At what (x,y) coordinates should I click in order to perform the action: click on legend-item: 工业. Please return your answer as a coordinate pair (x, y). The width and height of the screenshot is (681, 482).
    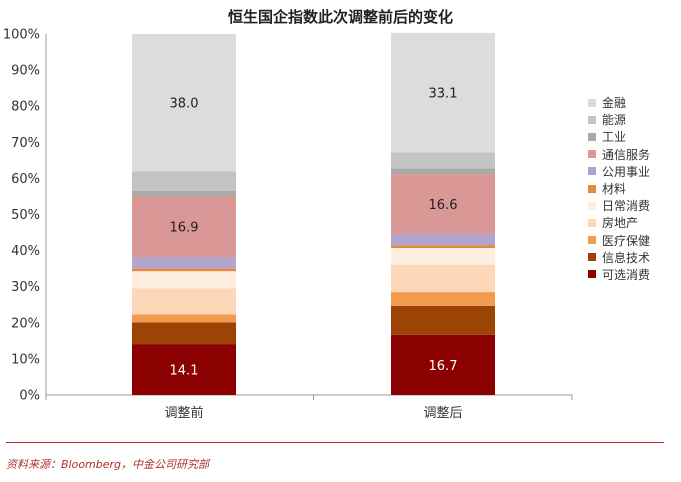
    Looking at the image, I should click on (619, 136).